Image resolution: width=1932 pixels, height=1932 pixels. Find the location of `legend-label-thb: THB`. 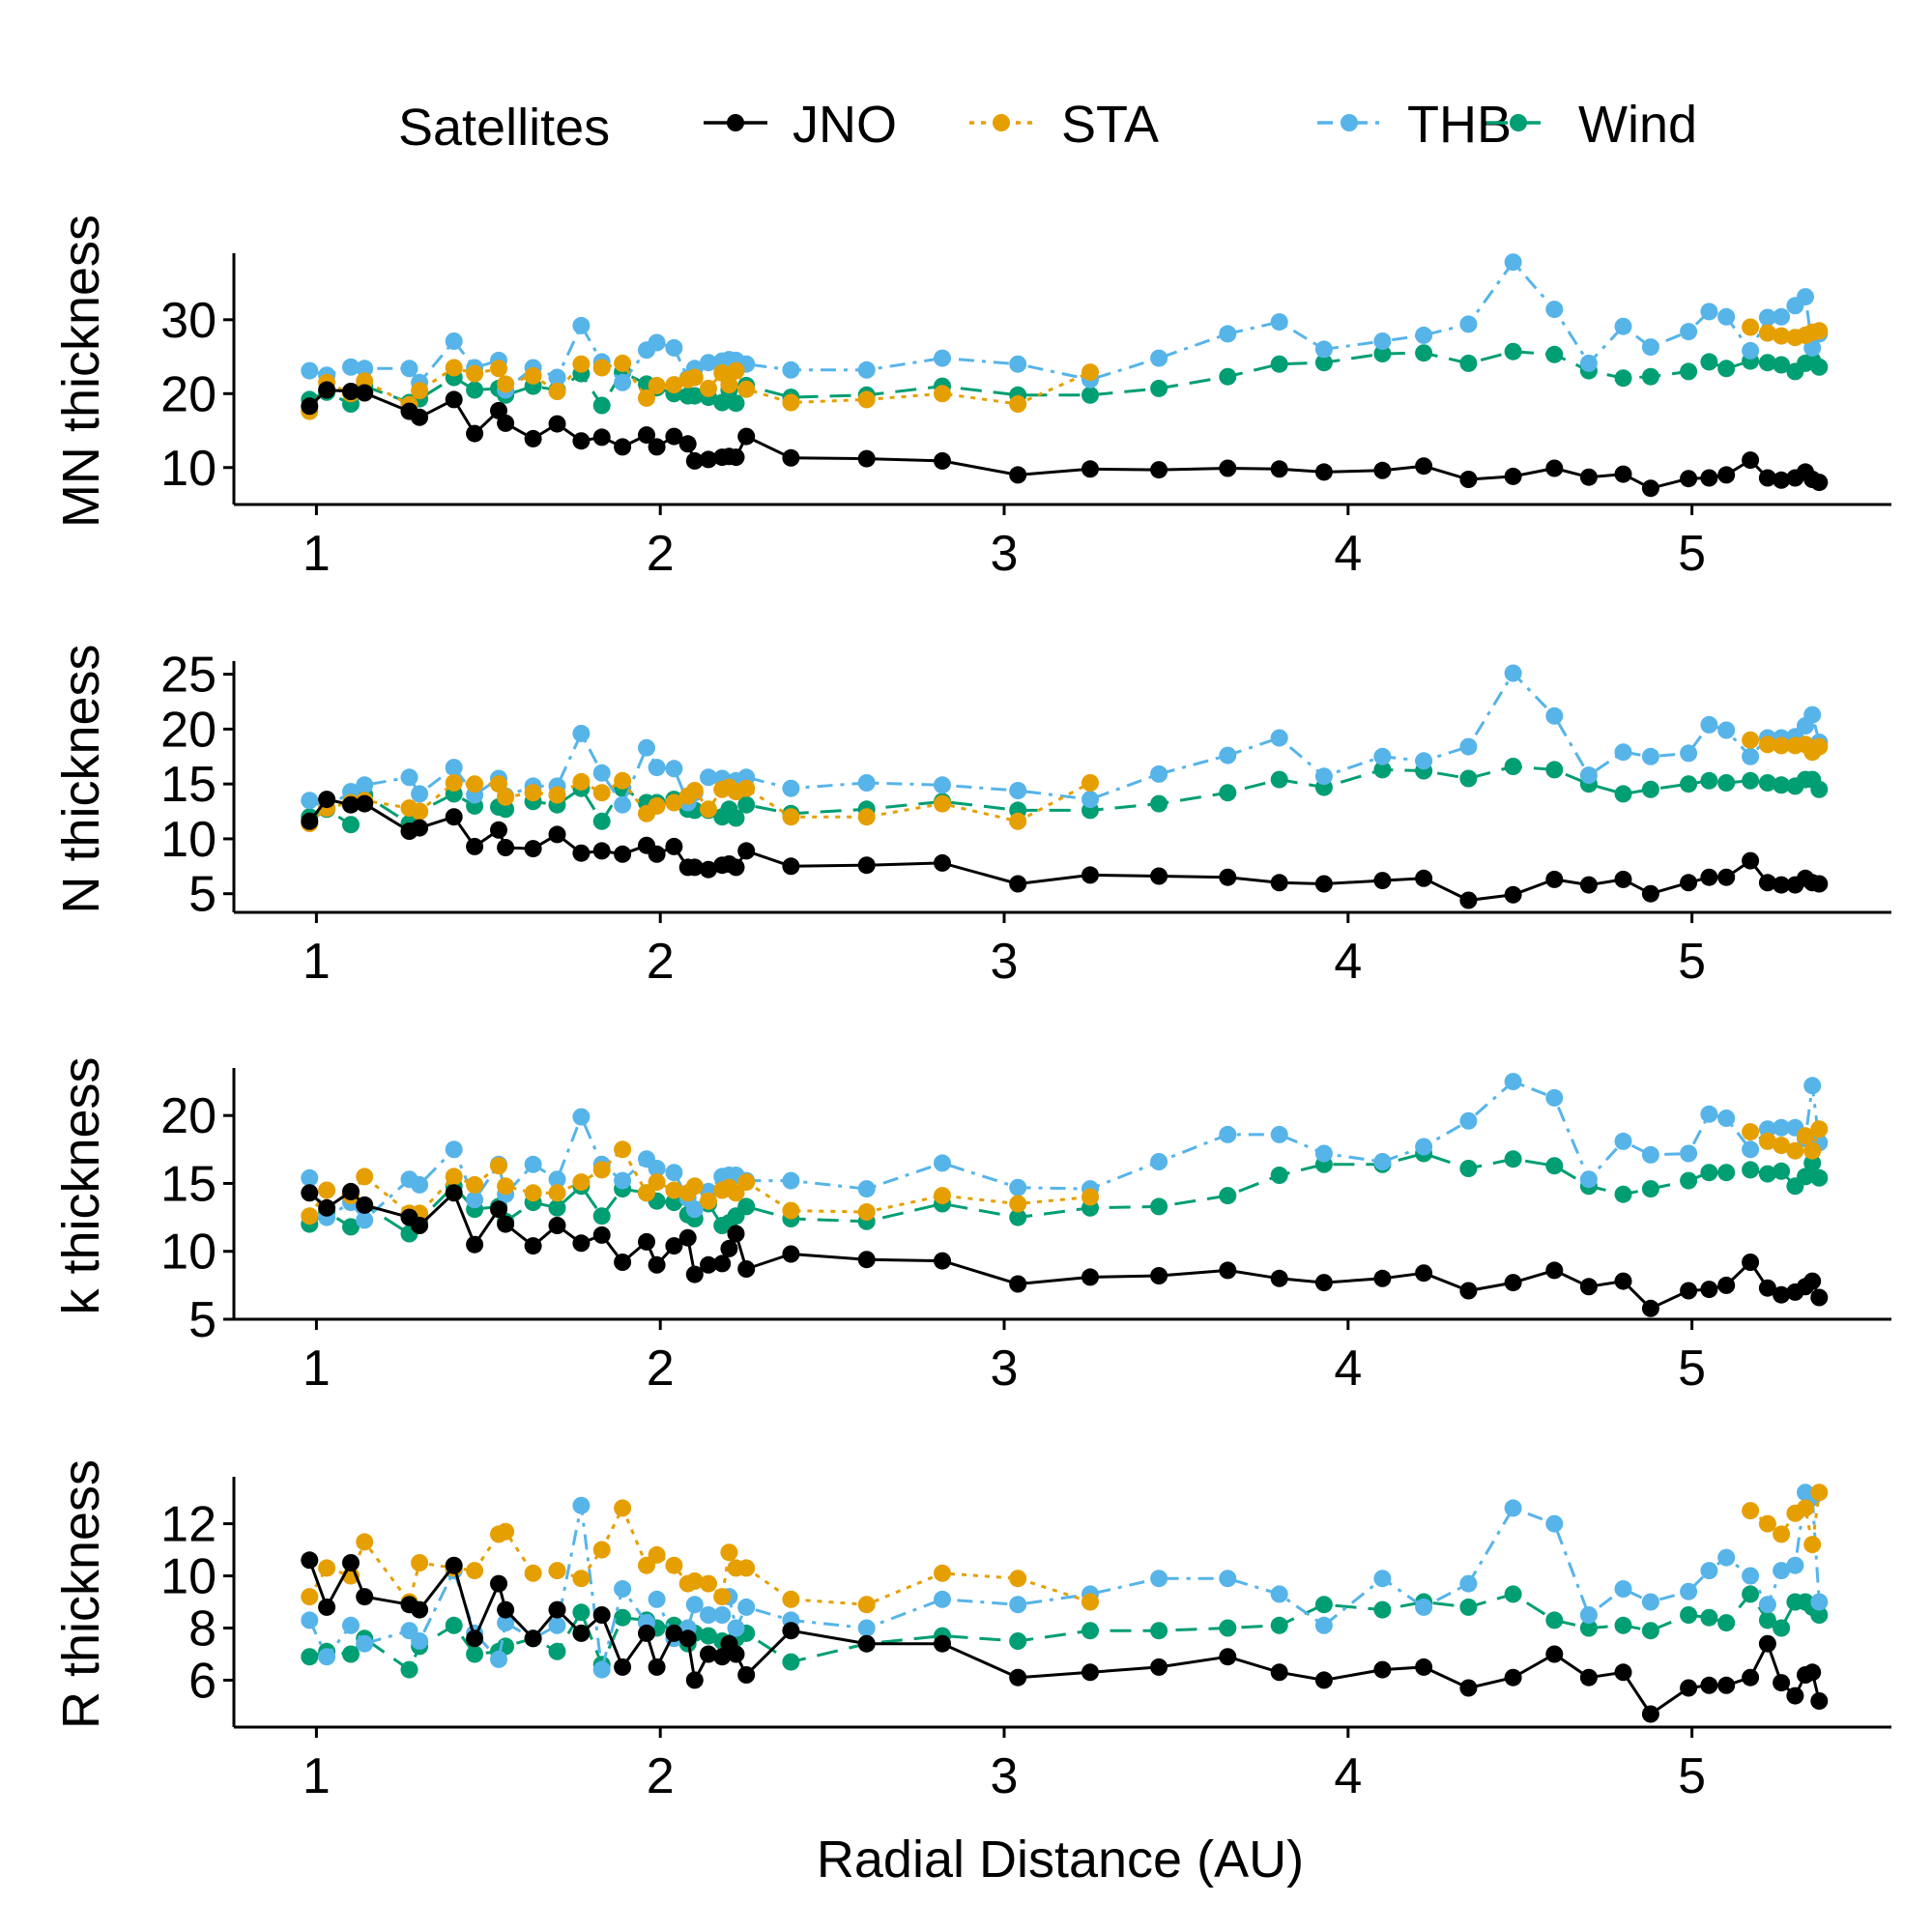

legend-label-thb: THB is located at coordinates (1459, 125).